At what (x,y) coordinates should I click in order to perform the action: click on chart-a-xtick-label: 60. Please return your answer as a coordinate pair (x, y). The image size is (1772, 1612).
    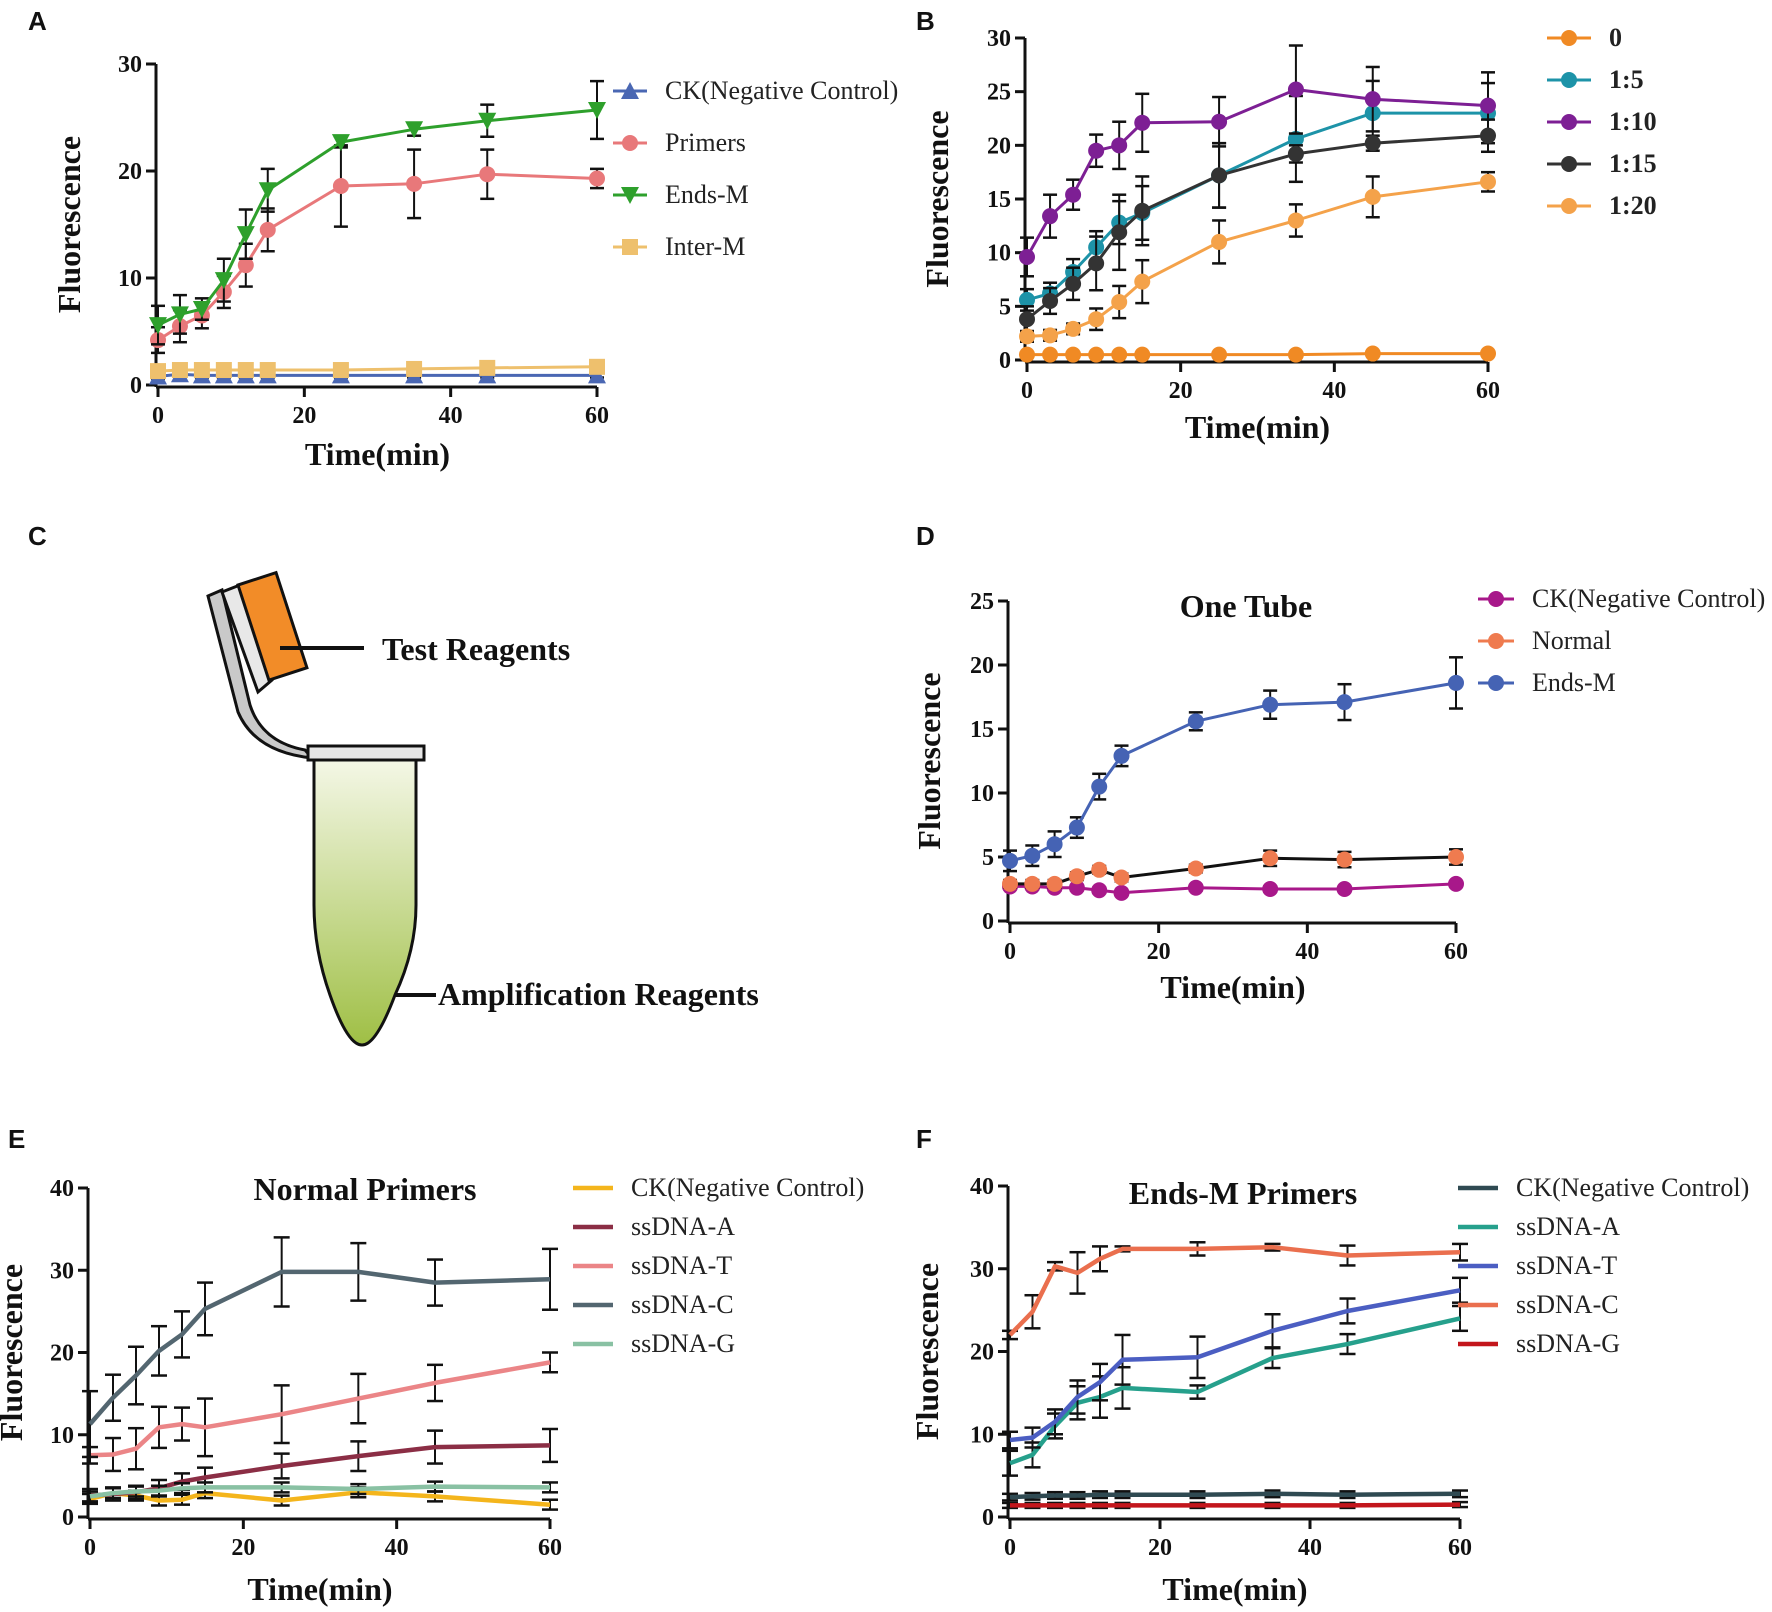
    Looking at the image, I should click on (597, 416).